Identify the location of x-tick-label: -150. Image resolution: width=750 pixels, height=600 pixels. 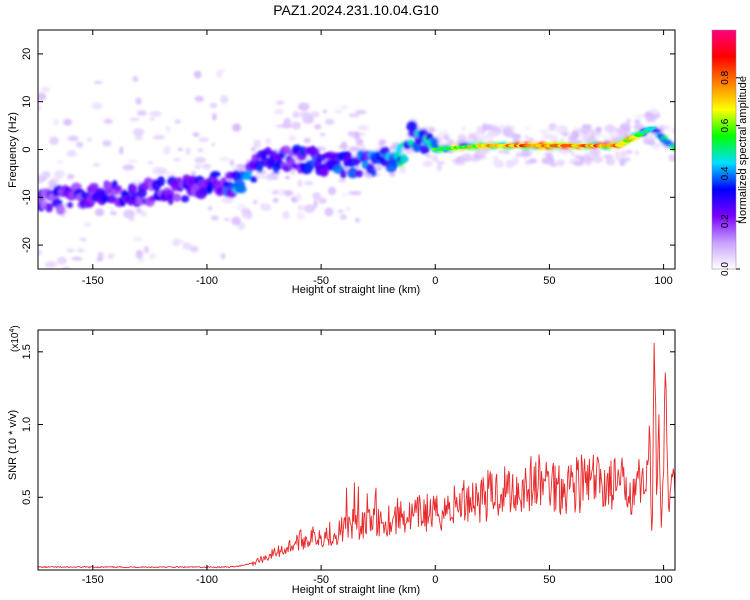
(93, 580).